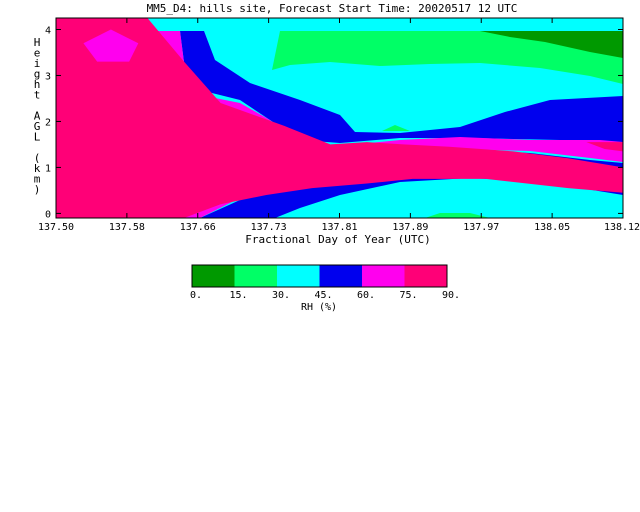 Image resolution: width=640 pixels, height=512 pixels. Describe the element at coordinates (56, 227) in the screenshot. I see `x-tick-label: 137.50` at that location.